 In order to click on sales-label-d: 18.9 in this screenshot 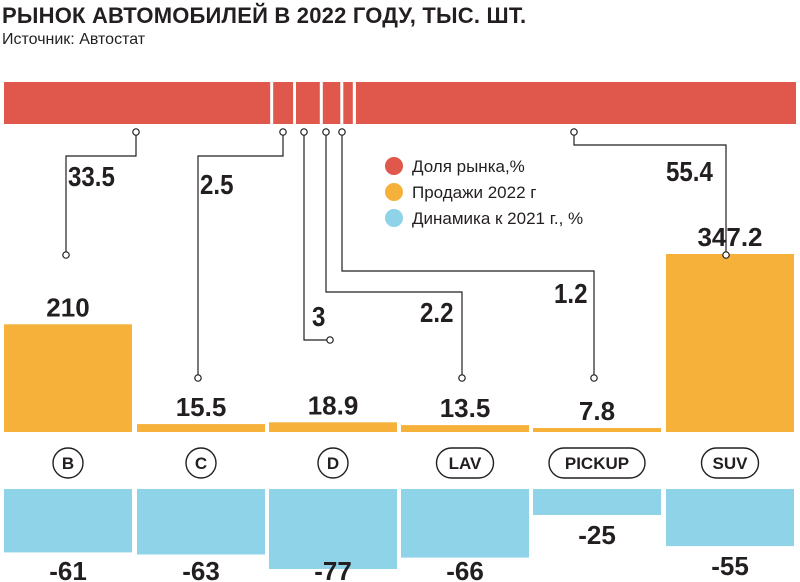, I will do `click(333, 405)`.